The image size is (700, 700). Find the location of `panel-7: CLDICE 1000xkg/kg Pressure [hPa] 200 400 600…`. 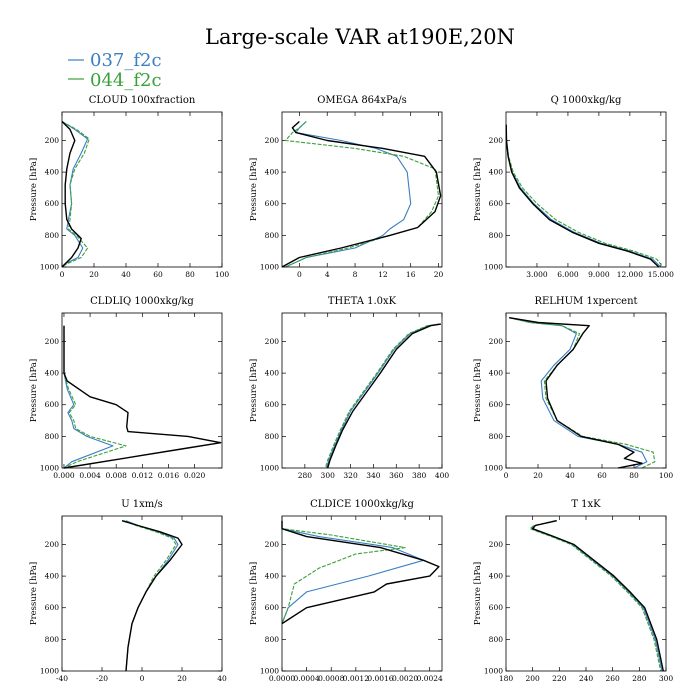

panel-7: CLDICE 1000xkg/kg Pressure [hPa] 200 400 600… is located at coordinates (346, 591).